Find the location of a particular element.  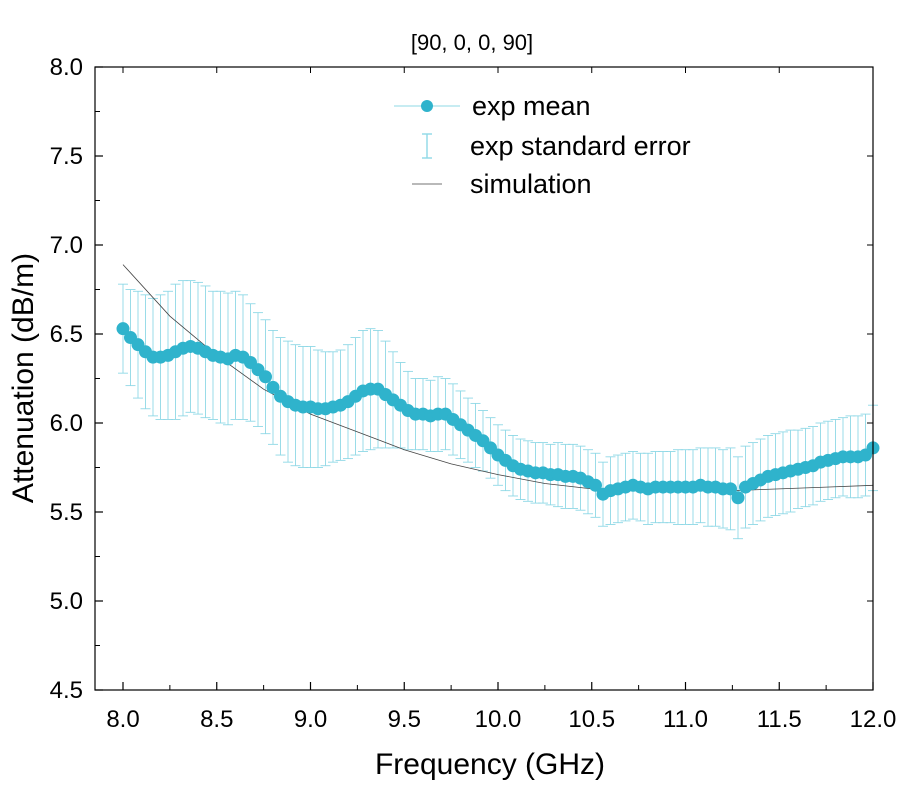

x-tick-label: 9.0 is located at coordinates (310, 719).